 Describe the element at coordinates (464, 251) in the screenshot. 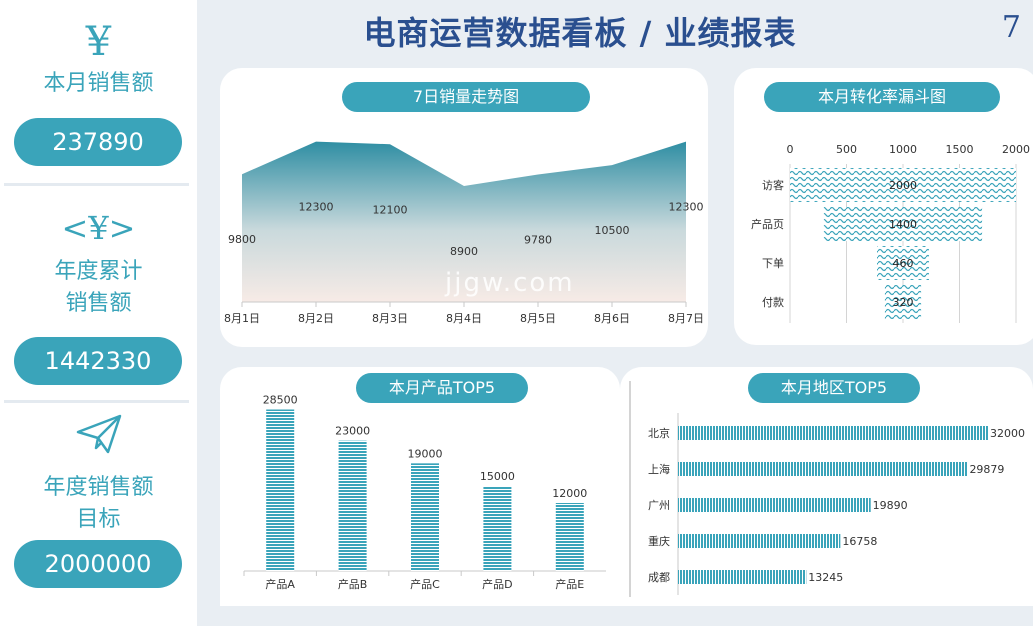

I see `data-label: 8900` at that location.